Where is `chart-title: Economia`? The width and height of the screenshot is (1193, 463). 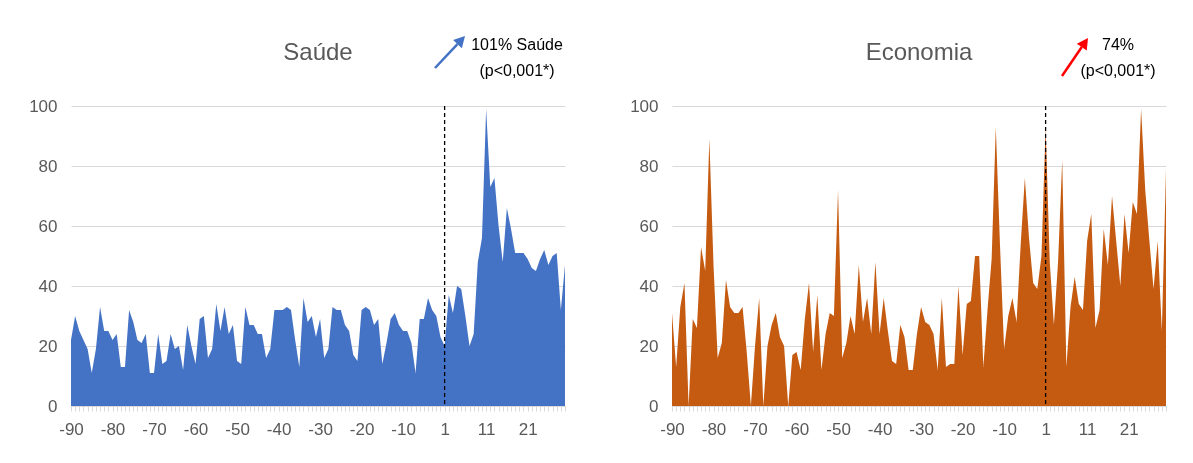
chart-title: Economia is located at coordinates (919, 51).